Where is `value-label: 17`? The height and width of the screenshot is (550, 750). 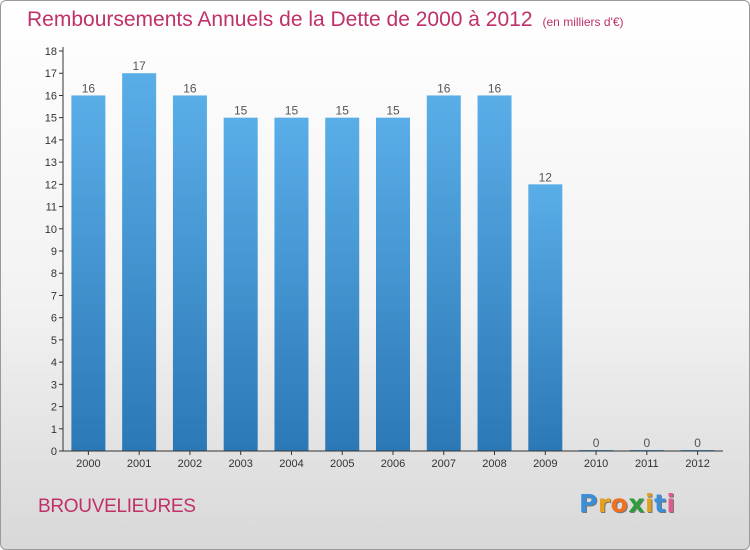
value-label: 17 is located at coordinates (139, 66).